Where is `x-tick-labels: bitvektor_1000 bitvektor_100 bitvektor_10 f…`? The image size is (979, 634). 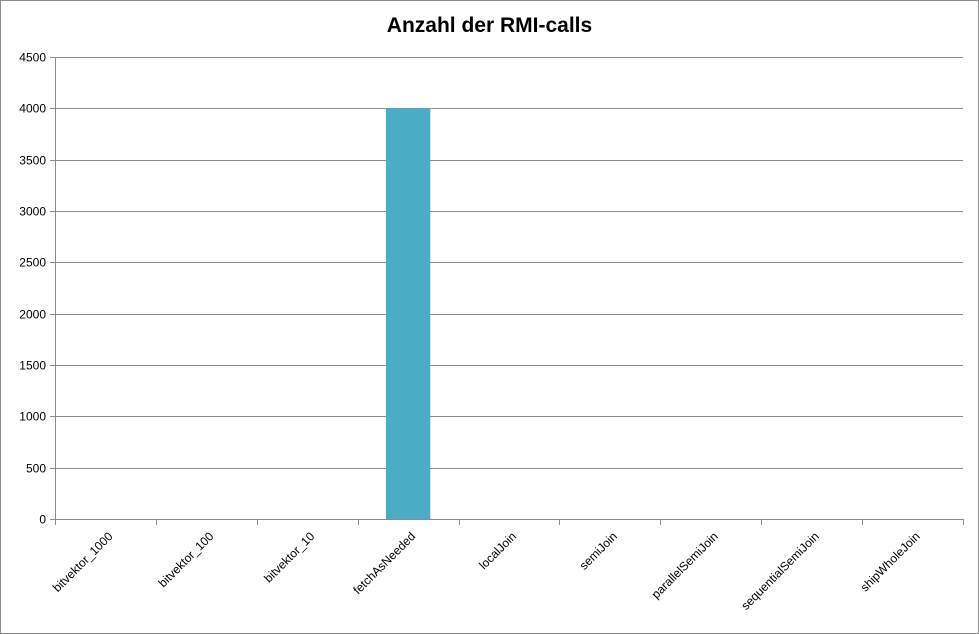
x-tick-labels: bitvektor_1000 bitvektor_100 bitvektor_10 f… is located at coordinates (486, 571).